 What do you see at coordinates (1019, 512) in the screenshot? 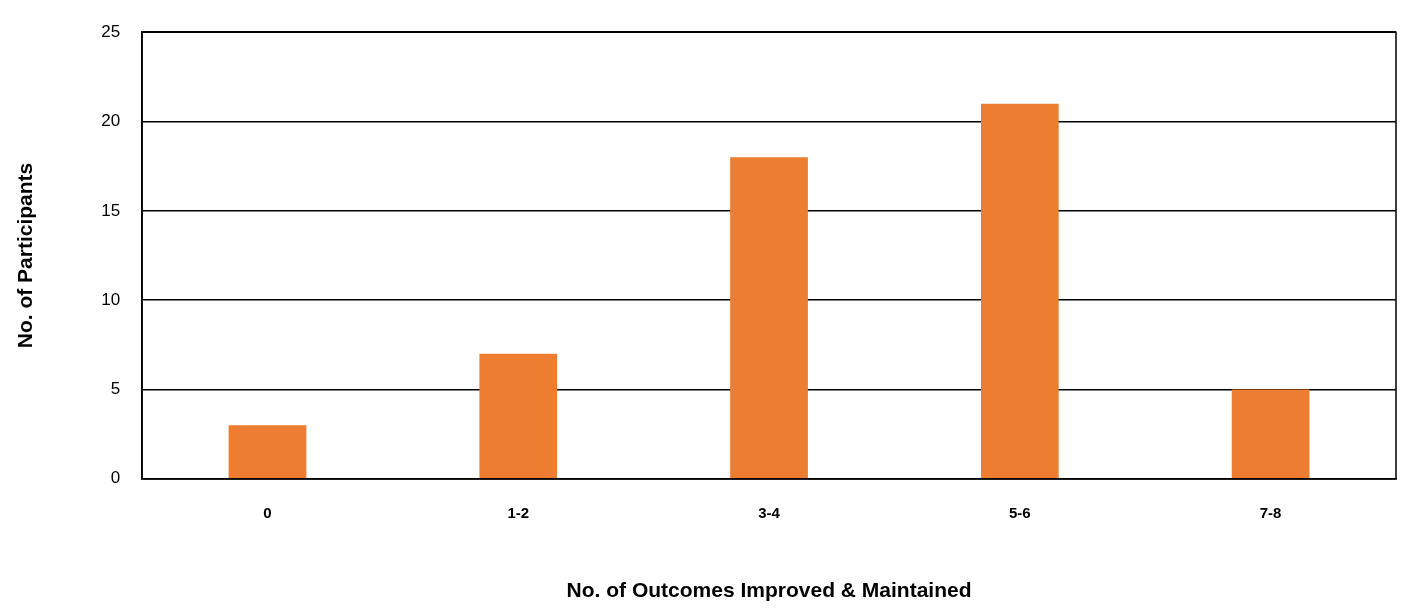
I see `x-tick-label: 5-6` at bounding box center [1019, 512].